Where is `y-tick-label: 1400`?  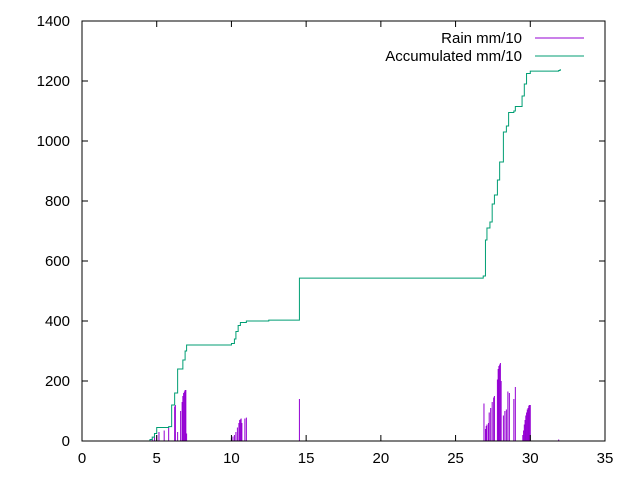 y-tick-label: 1400 is located at coordinates (53, 21).